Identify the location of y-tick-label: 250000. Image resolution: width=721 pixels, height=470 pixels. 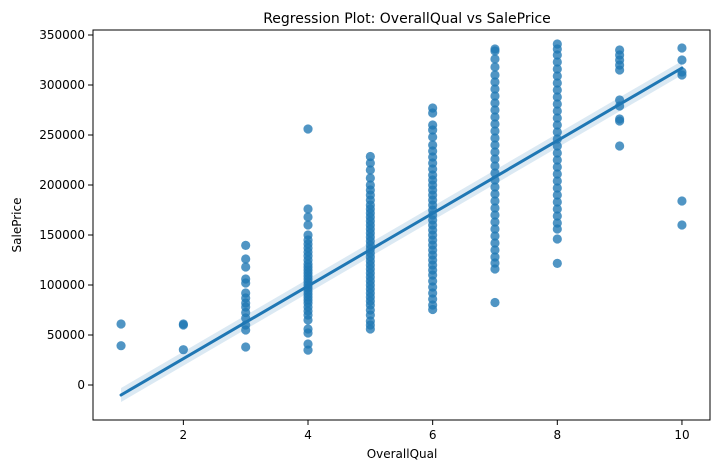
(62, 135).